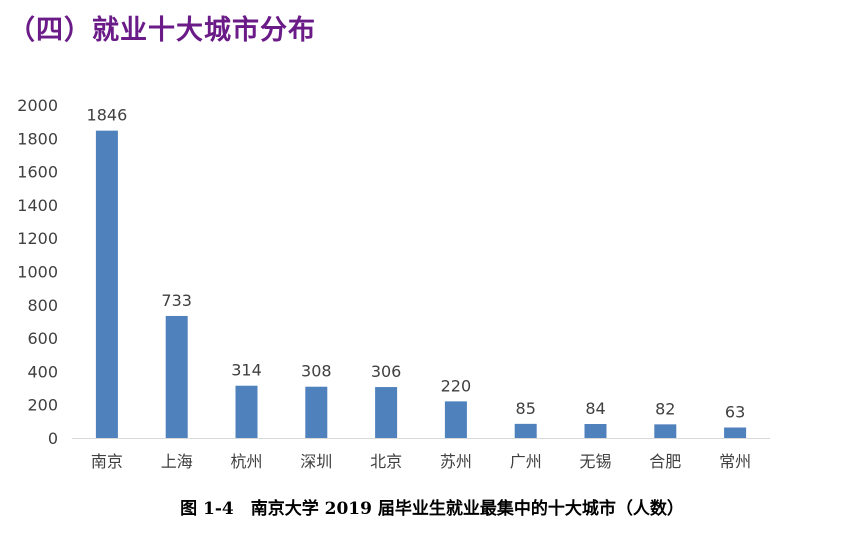  I want to click on category-label: 南京, so click(107, 461).